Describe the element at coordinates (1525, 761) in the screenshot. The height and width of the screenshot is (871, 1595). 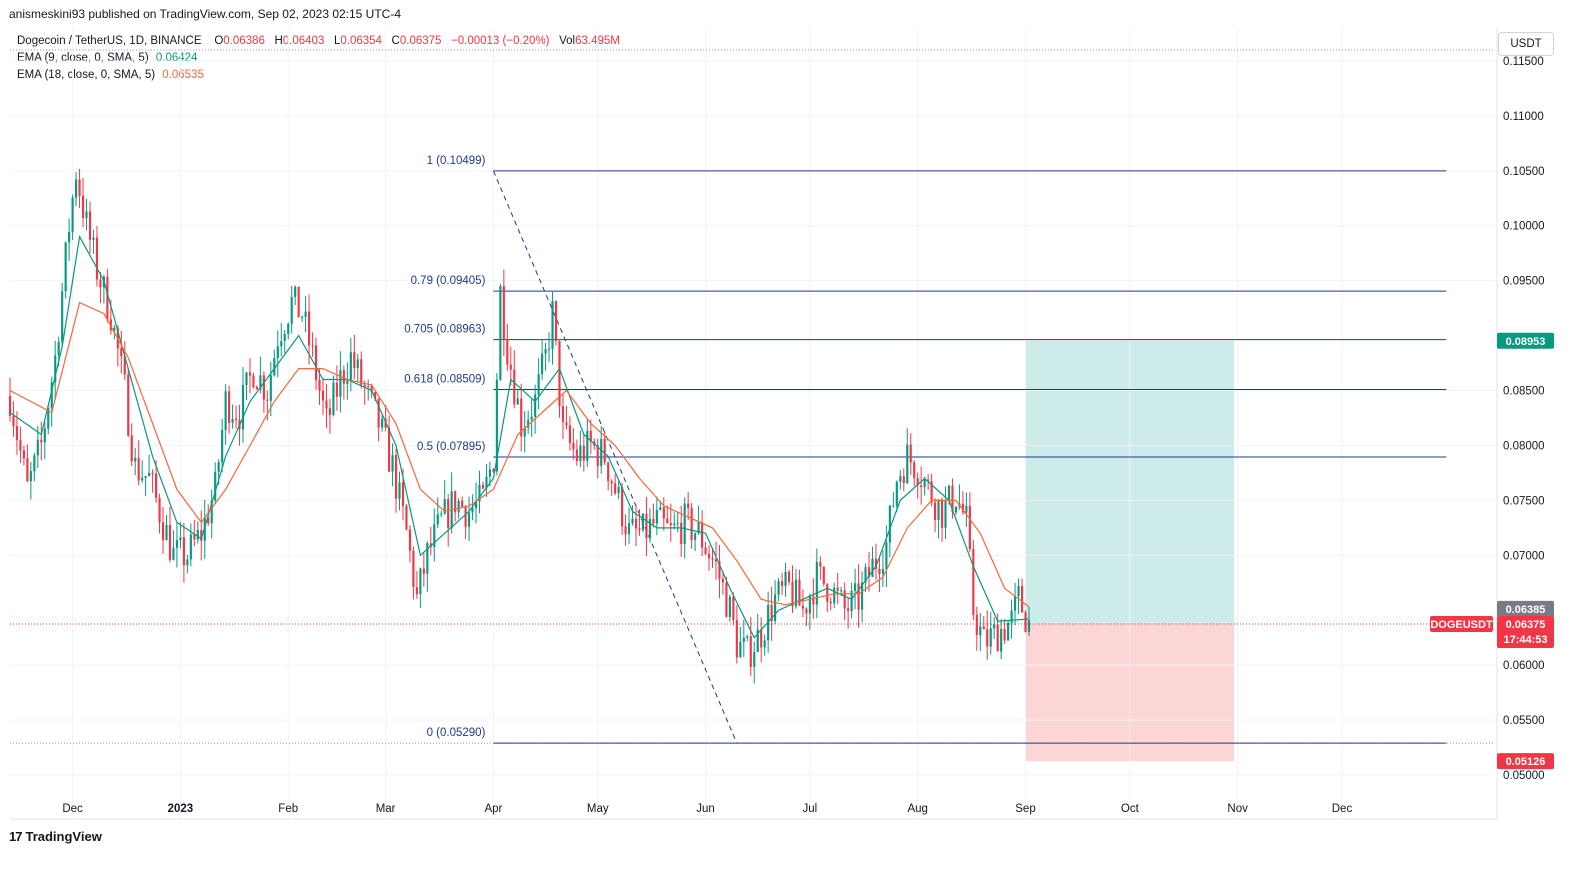
I see `price-tag: 0.05126` at that location.